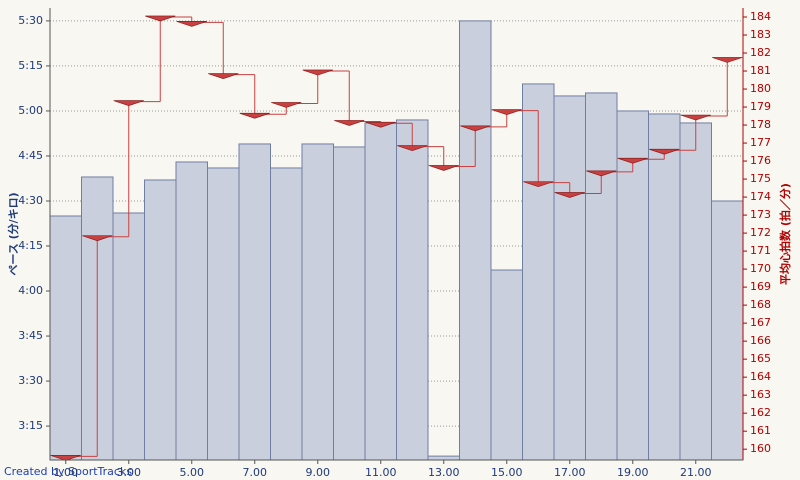 The height and width of the screenshot is (480, 800). What do you see at coordinates (760, 52) in the screenshot?
I see `y2-tick-label: 182` at bounding box center [760, 52].